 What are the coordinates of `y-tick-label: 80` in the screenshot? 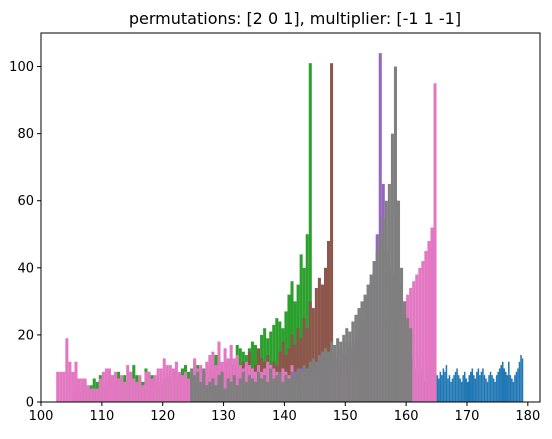 It's located at (25, 134).